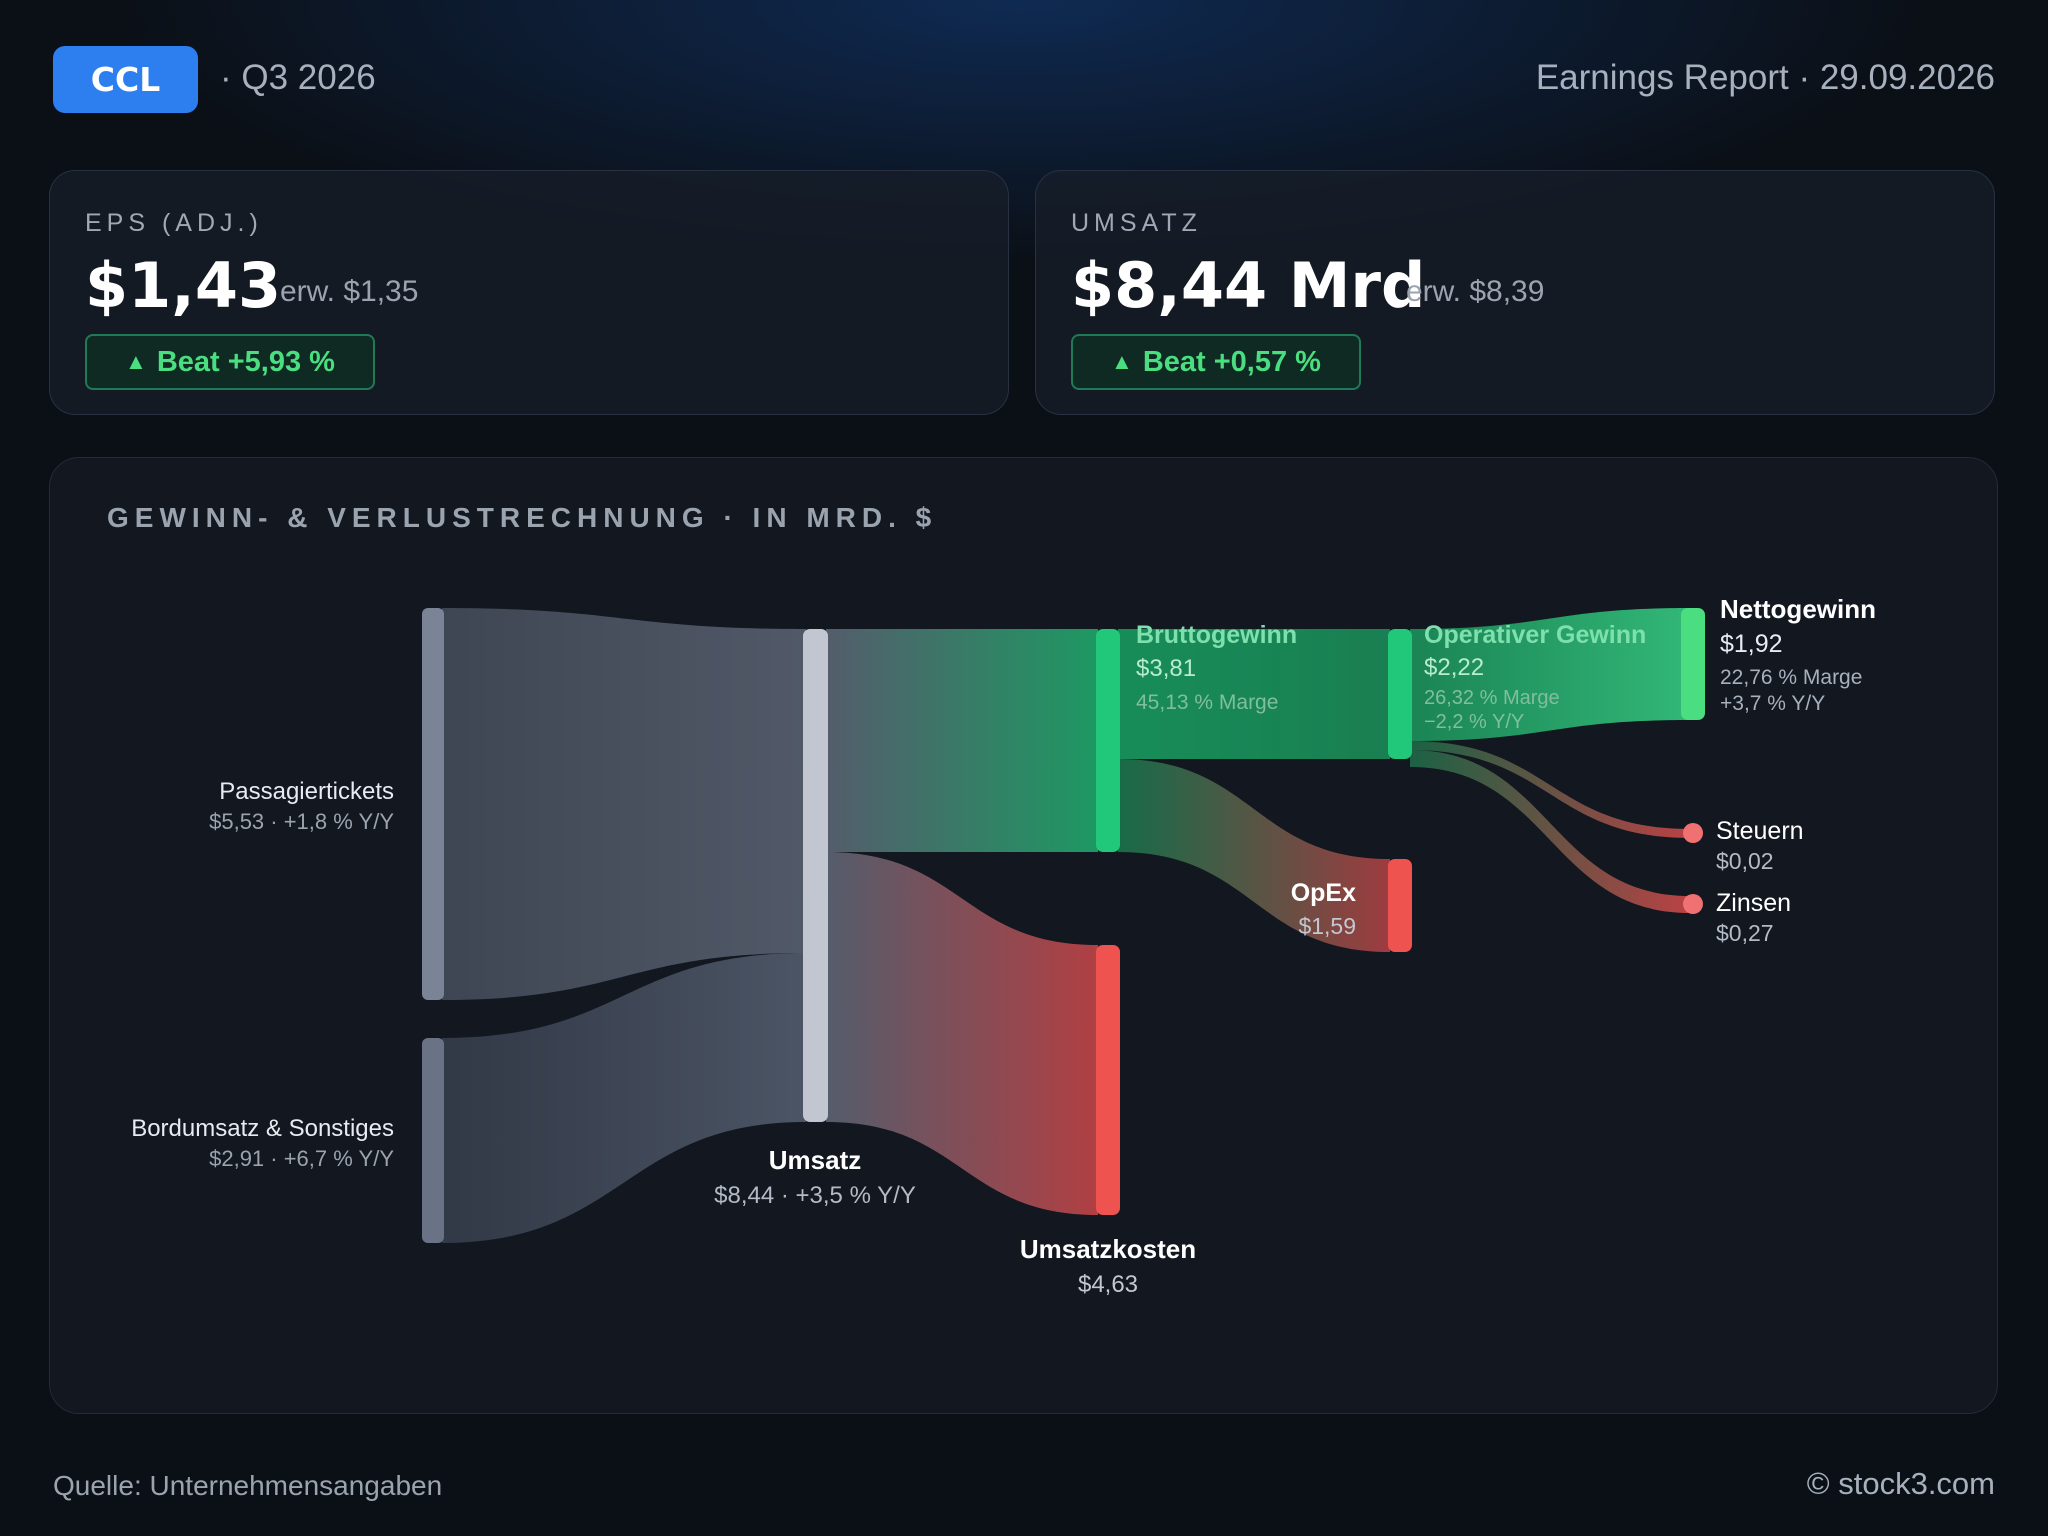  I want to click on label-umsatzkosten: Umsatzkosten, so click(1108, 1249).